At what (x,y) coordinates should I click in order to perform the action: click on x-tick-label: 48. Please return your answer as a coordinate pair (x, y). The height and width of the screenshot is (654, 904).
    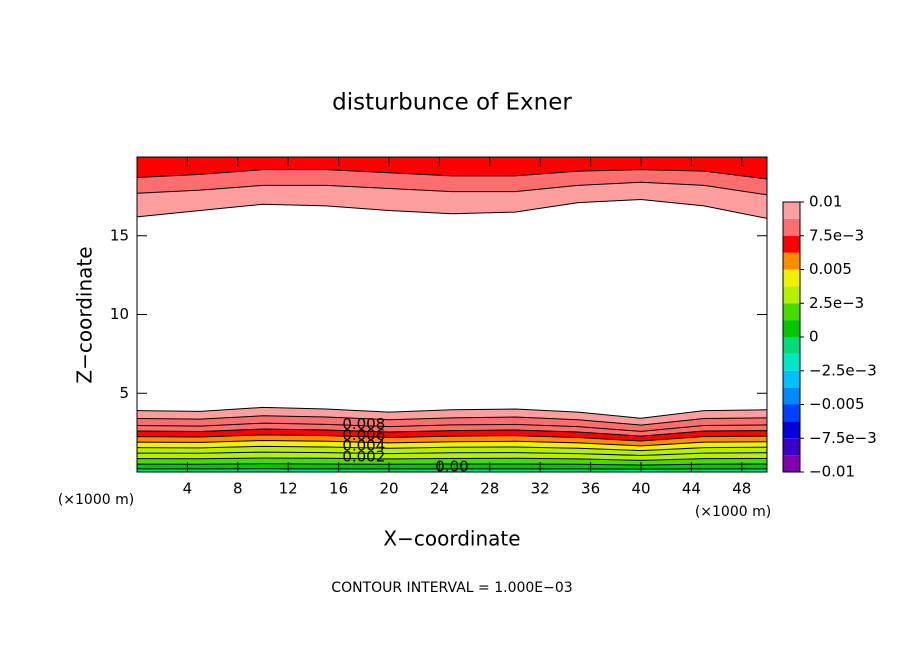
    Looking at the image, I should click on (741, 489).